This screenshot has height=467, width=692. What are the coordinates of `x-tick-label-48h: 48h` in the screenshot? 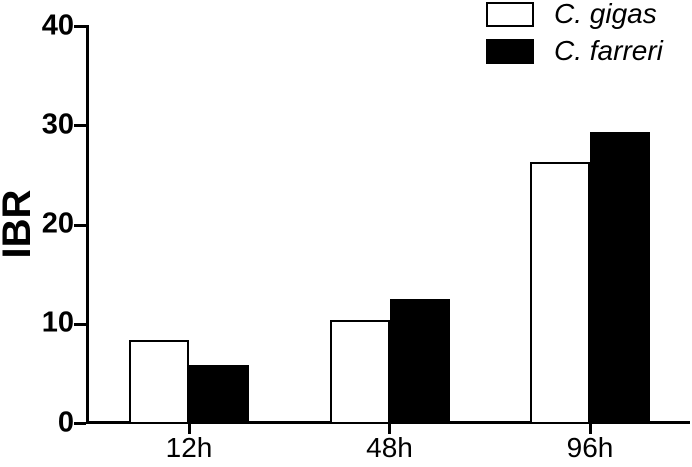 It's located at (389, 447).